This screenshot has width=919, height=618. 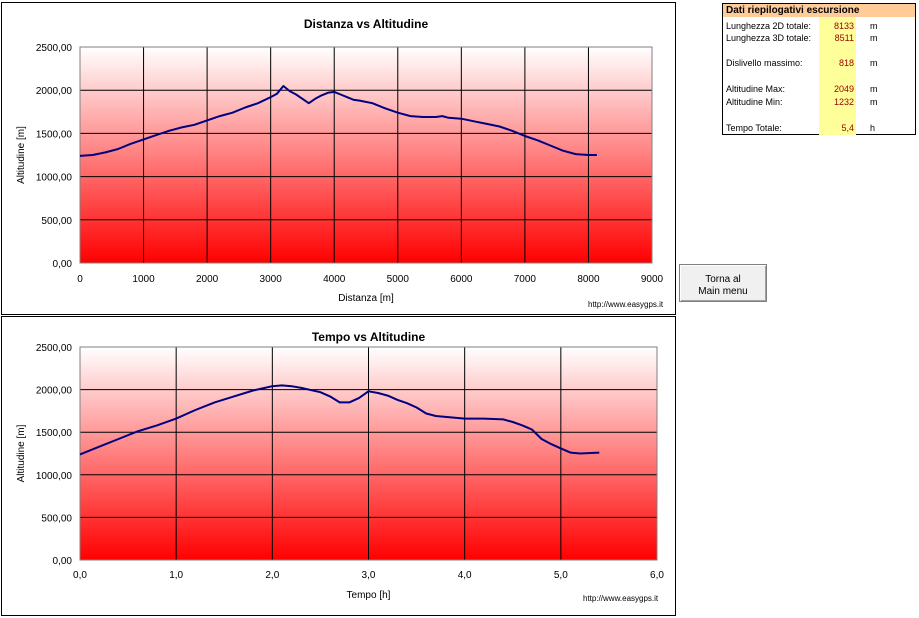 What do you see at coordinates (176, 575) in the screenshot?
I see `x-tick-label: 1,0` at bounding box center [176, 575].